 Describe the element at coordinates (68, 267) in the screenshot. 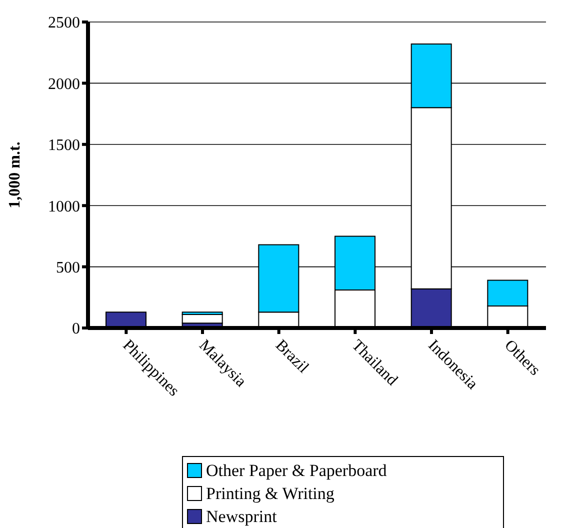

I see `y-tick-label: 500` at that location.